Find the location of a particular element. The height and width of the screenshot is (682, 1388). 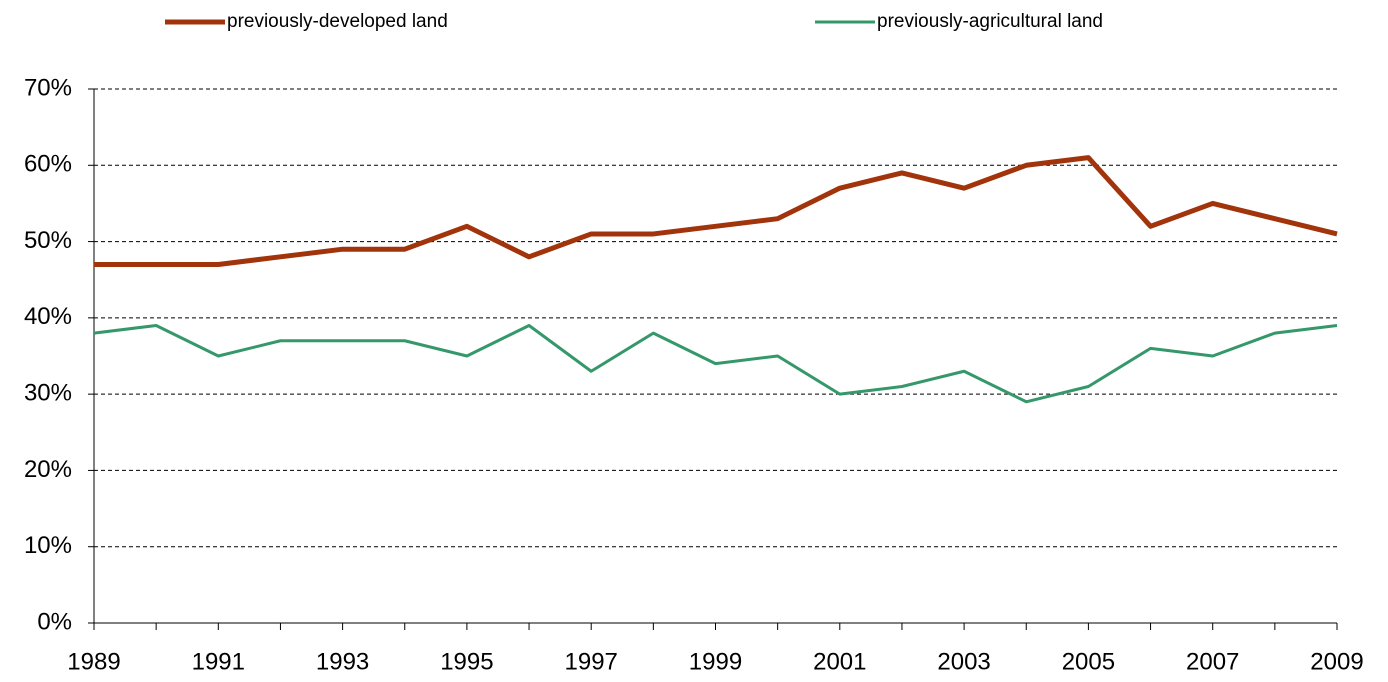

x-tick-label: 2001 is located at coordinates (839, 661).